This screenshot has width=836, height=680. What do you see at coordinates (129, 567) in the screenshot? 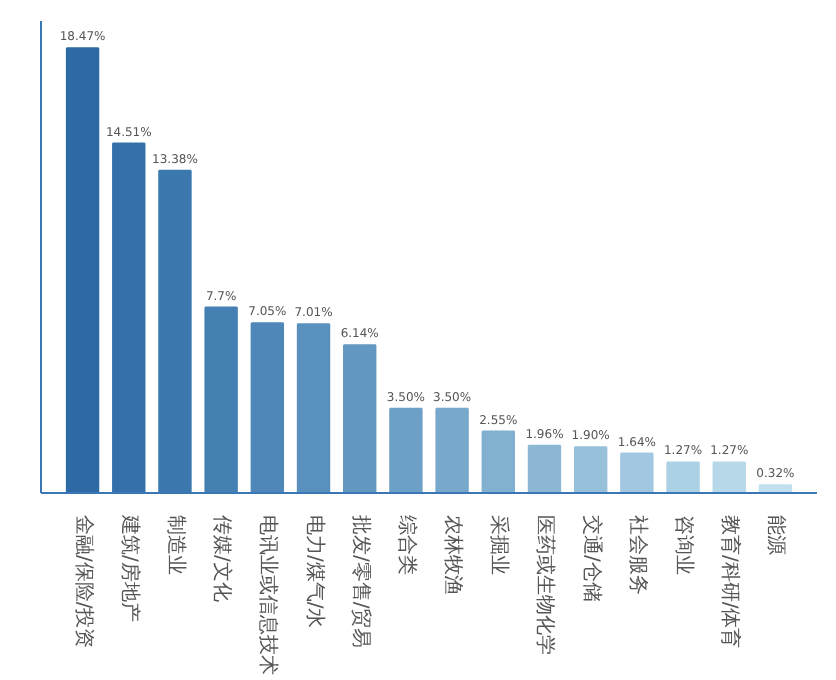
I see `x-tick-label: 建筑/房地产` at bounding box center [129, 567].